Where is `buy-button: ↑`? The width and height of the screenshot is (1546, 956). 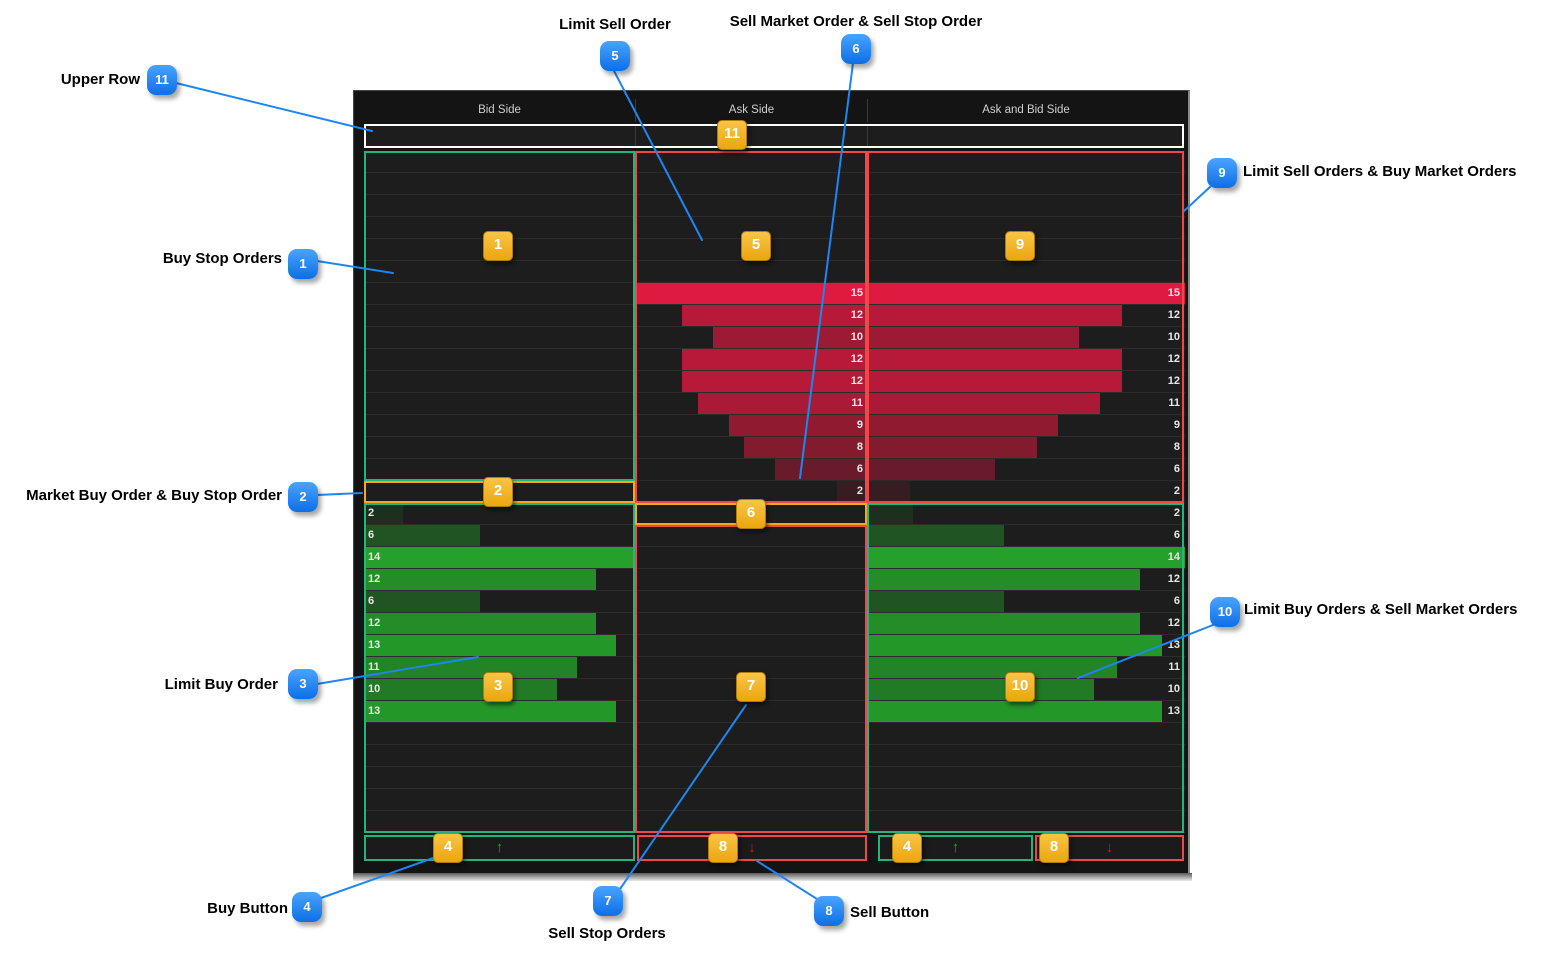
buy-button: ↑ is located at coordinates (499, 848).